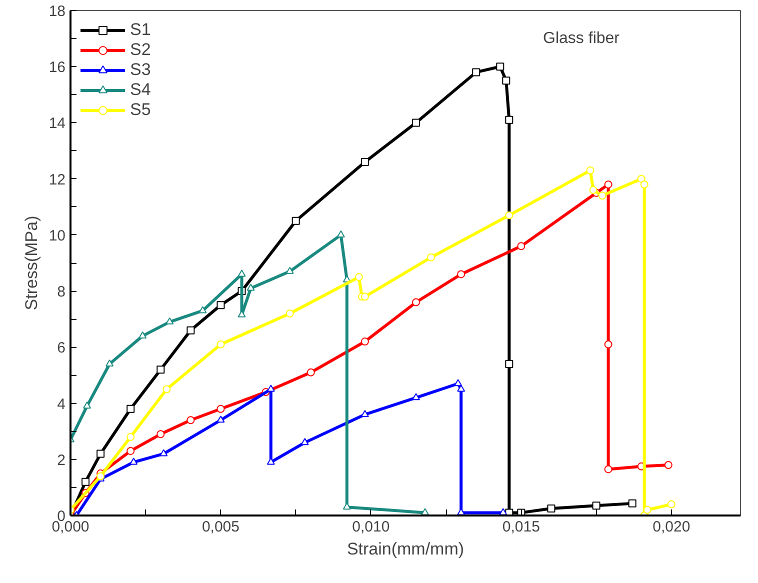 The image size is (758, 583). Describe the element at coordinates (140, 70) in the screenshot. I see `legend-label: S3` at that location.